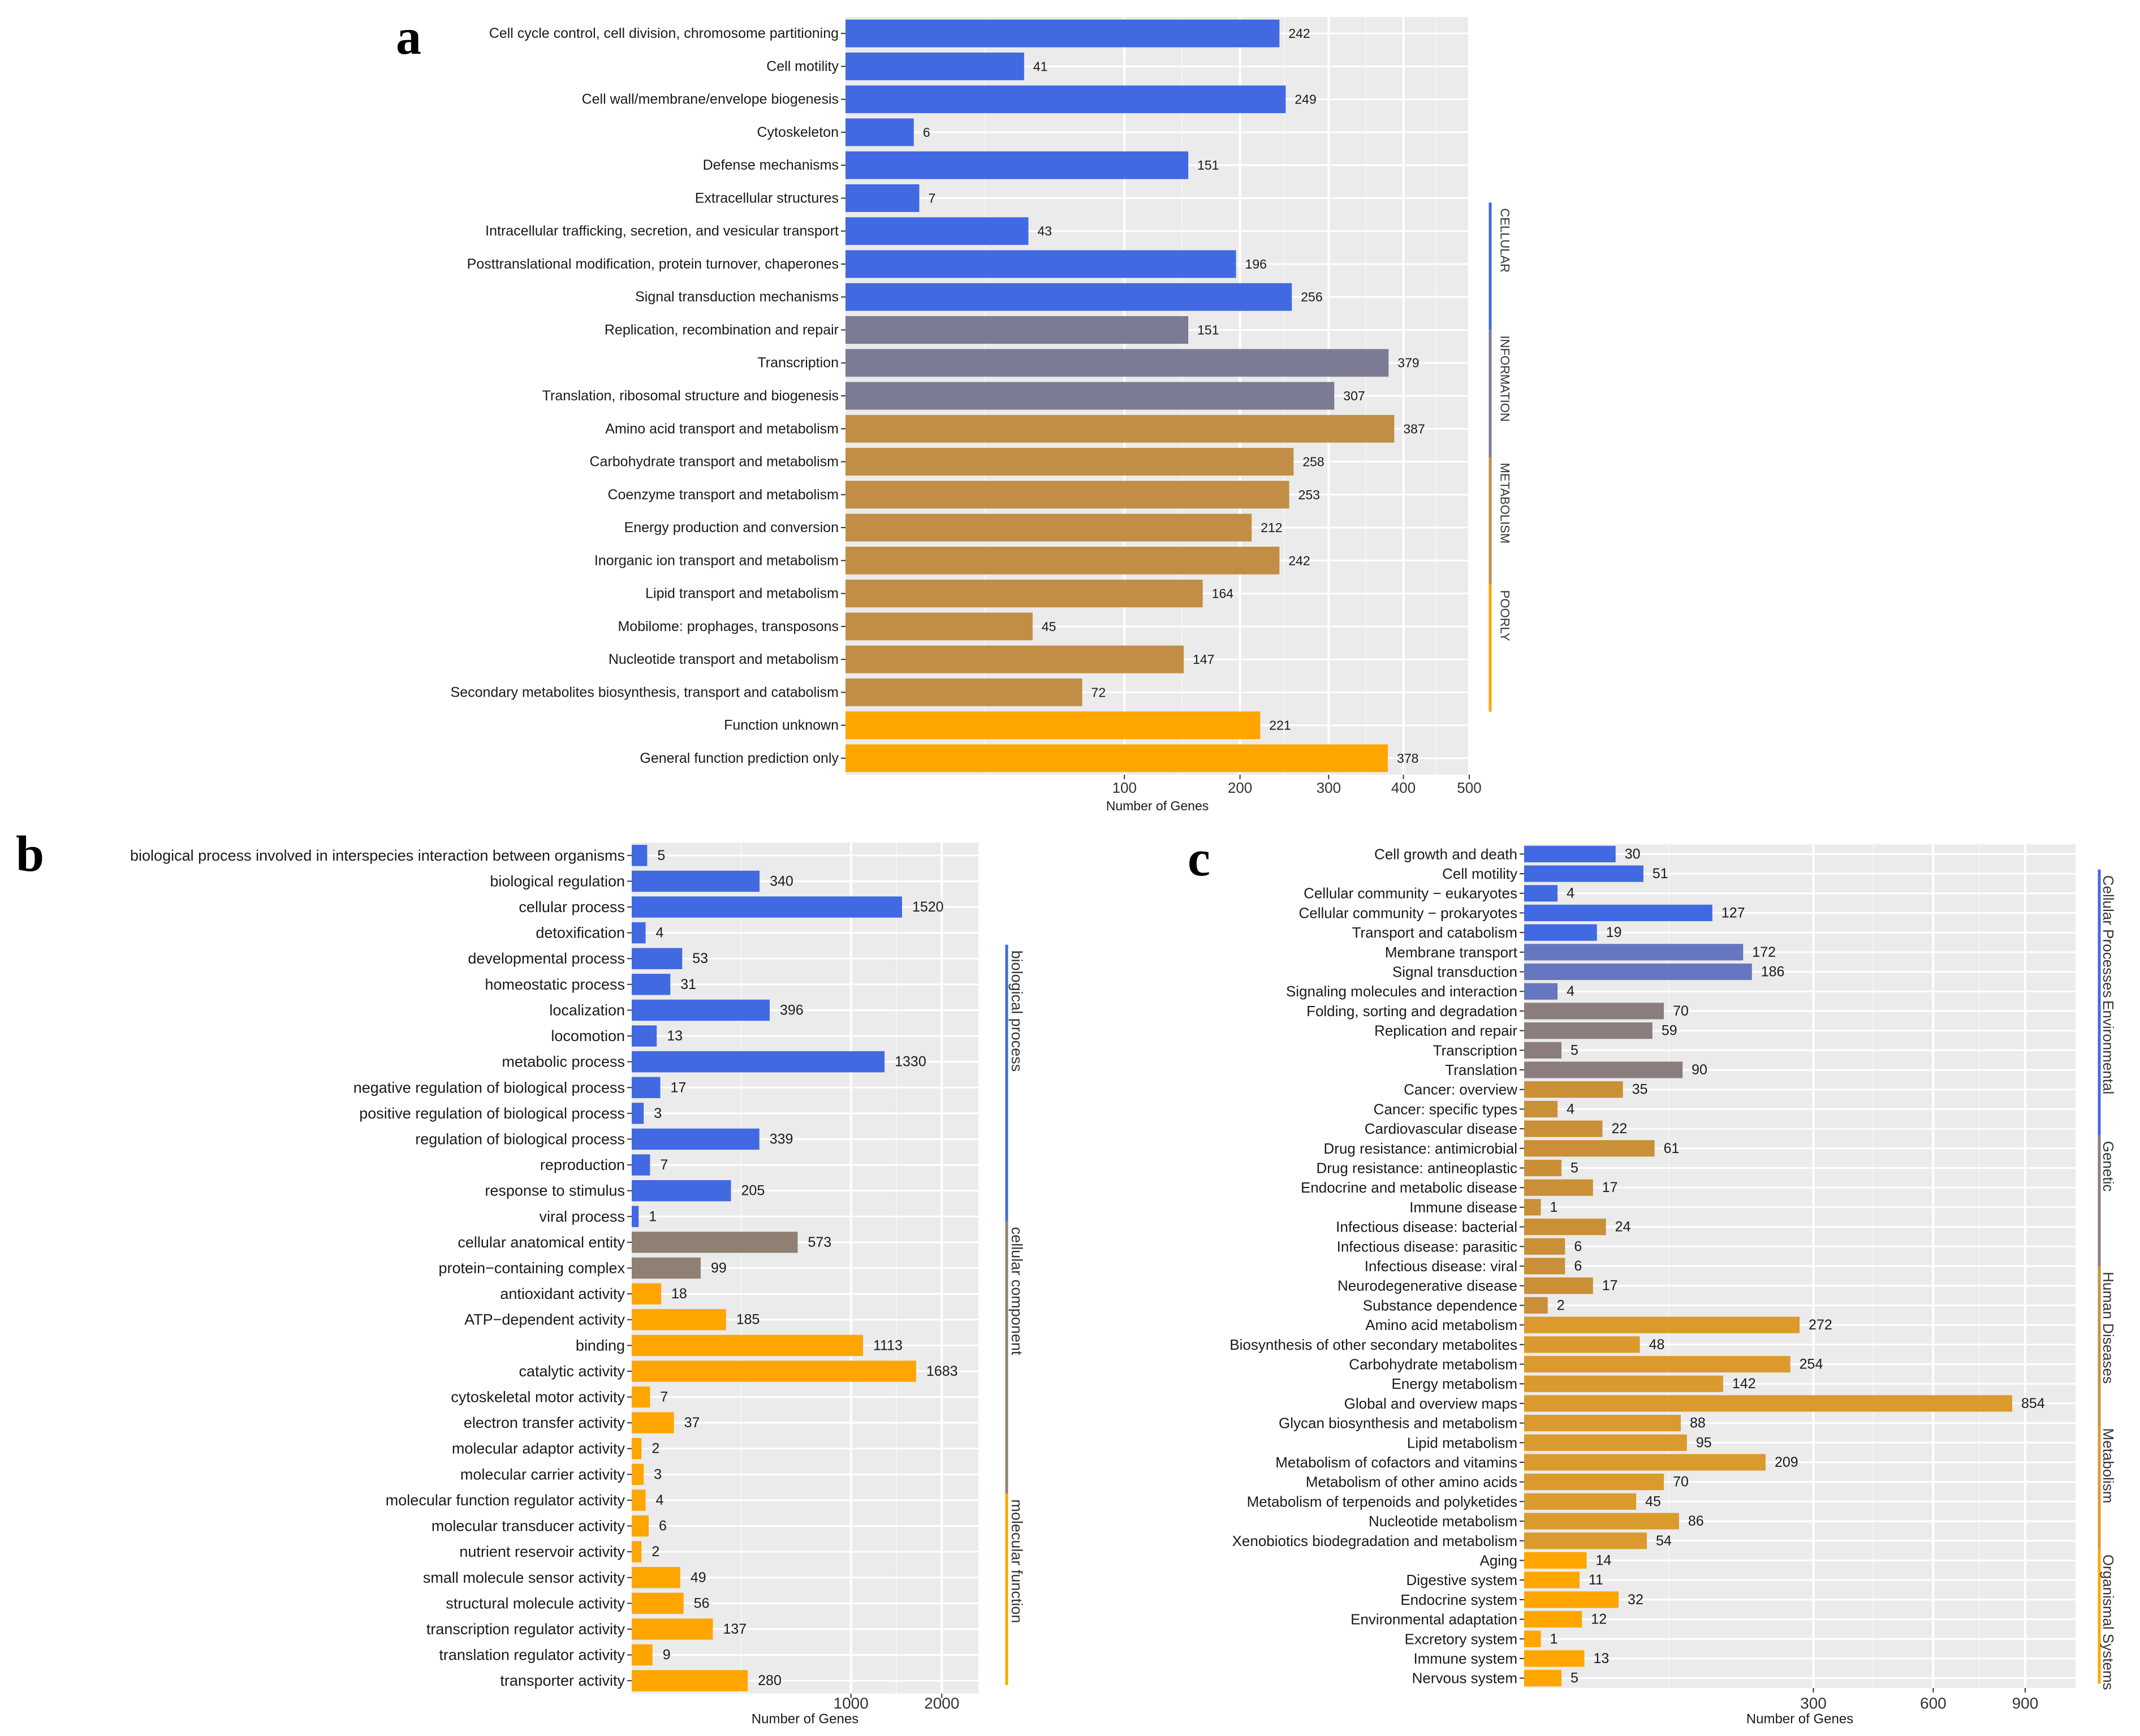  Describe the element at coordinates (1062, 33) in the screenshot. I see `bar-cell-cycle-control-cell-division-chromosome-partitioning` at that location.